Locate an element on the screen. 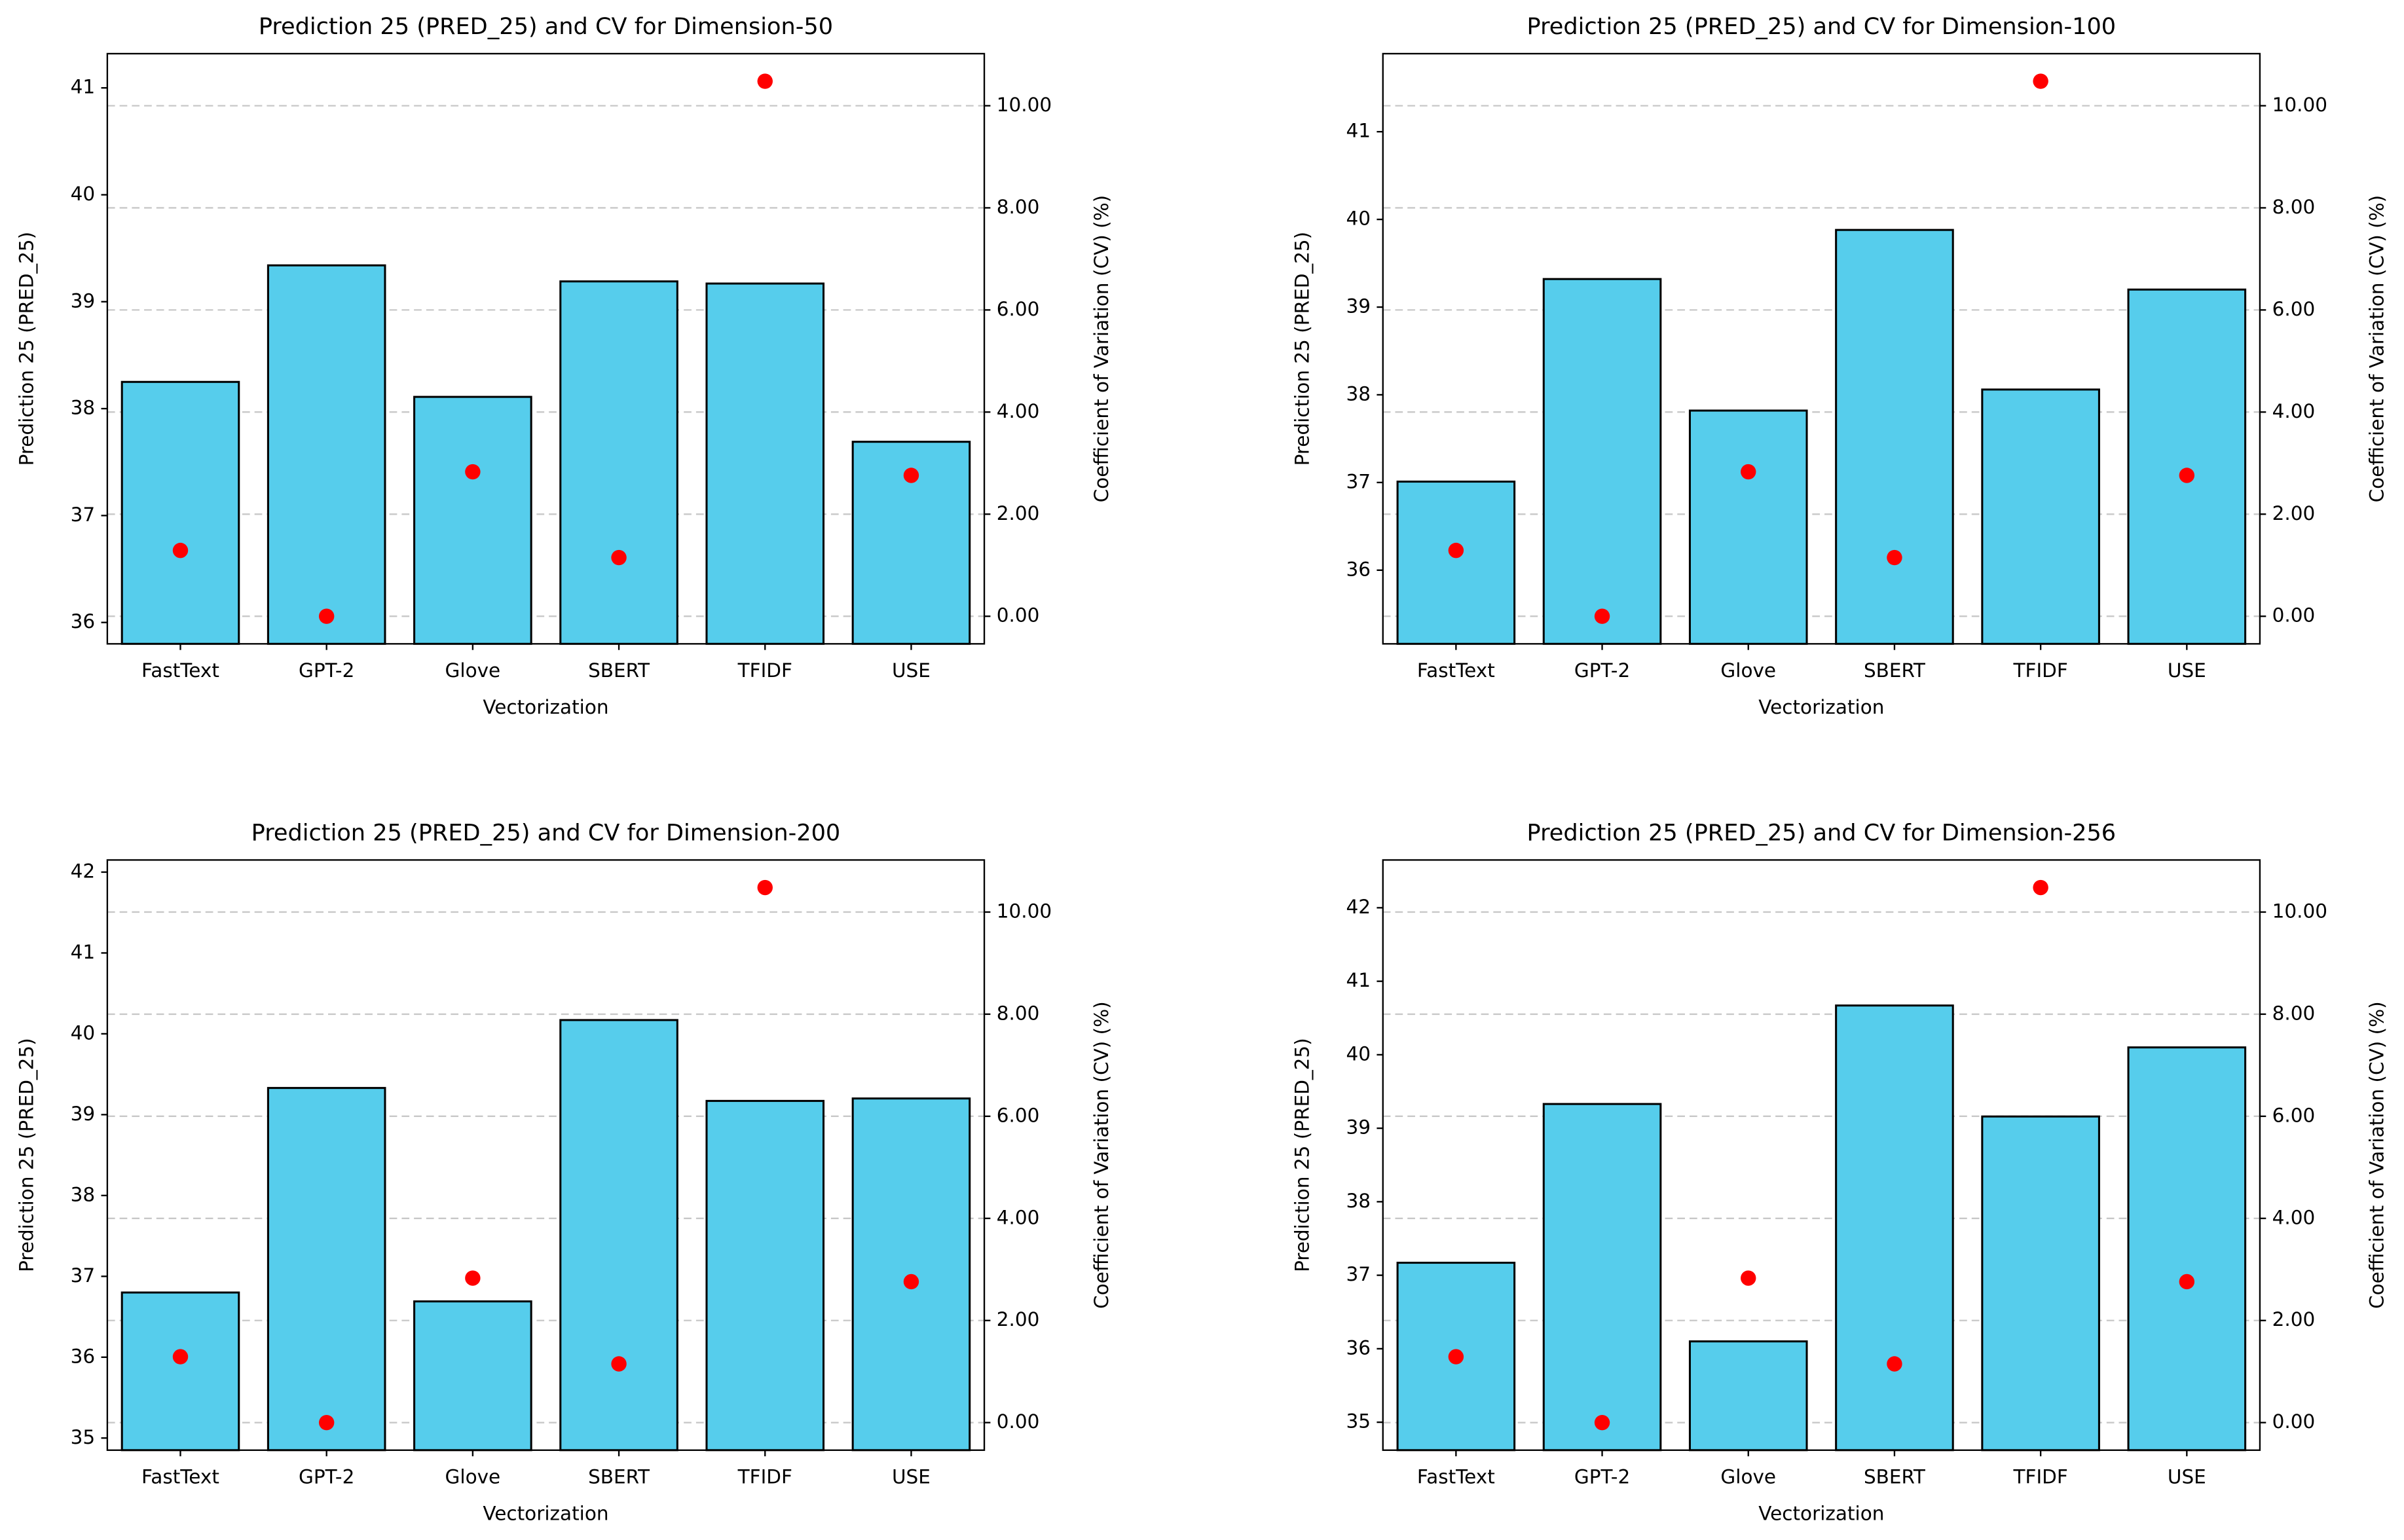 The width and height of the screenshot is (2404, 1540). y-tick-label: 38 is located at coordinates (84, 1194).